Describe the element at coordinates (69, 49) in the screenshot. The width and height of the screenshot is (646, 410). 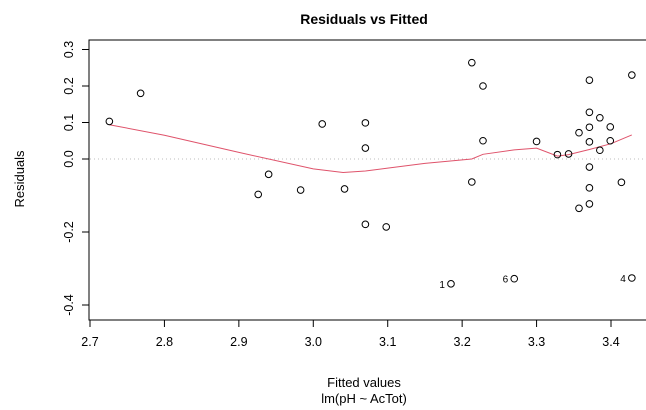
I see `y-tick-label: 0.3` at that location.